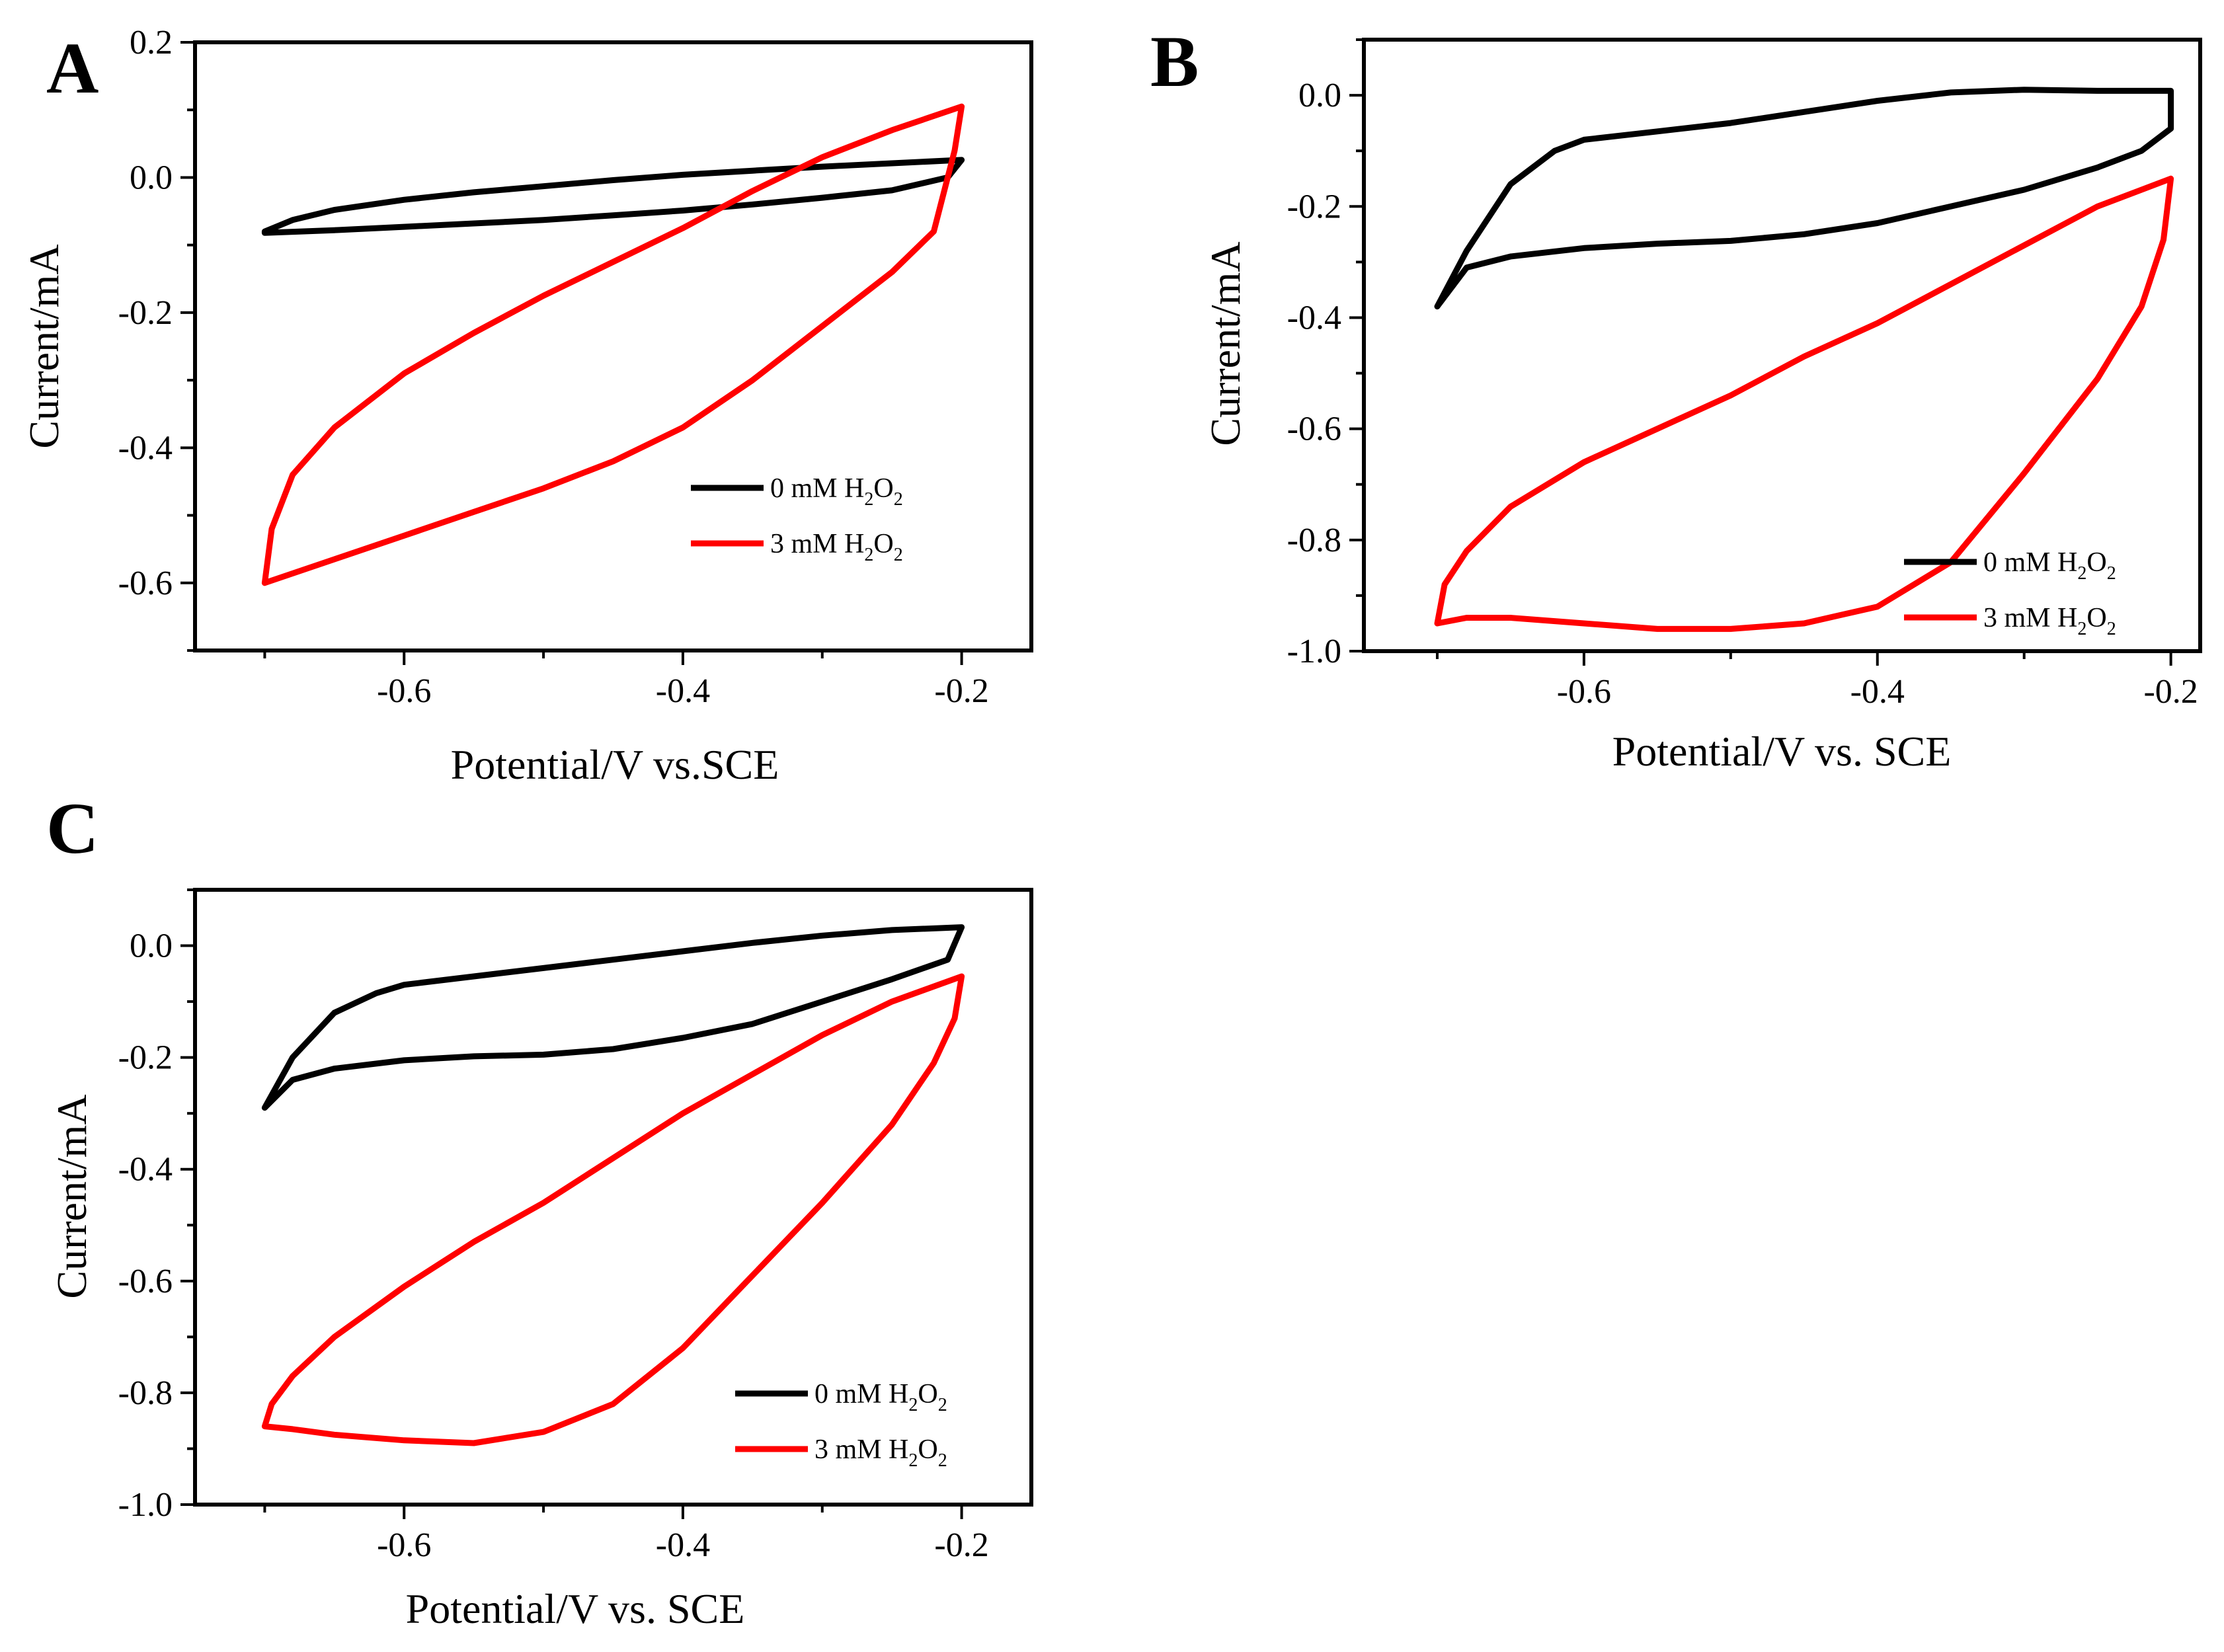 The height and width of the screenshot is (1652, 2224). I want to click on y-tick-label: 0.2, so click(151, 42).